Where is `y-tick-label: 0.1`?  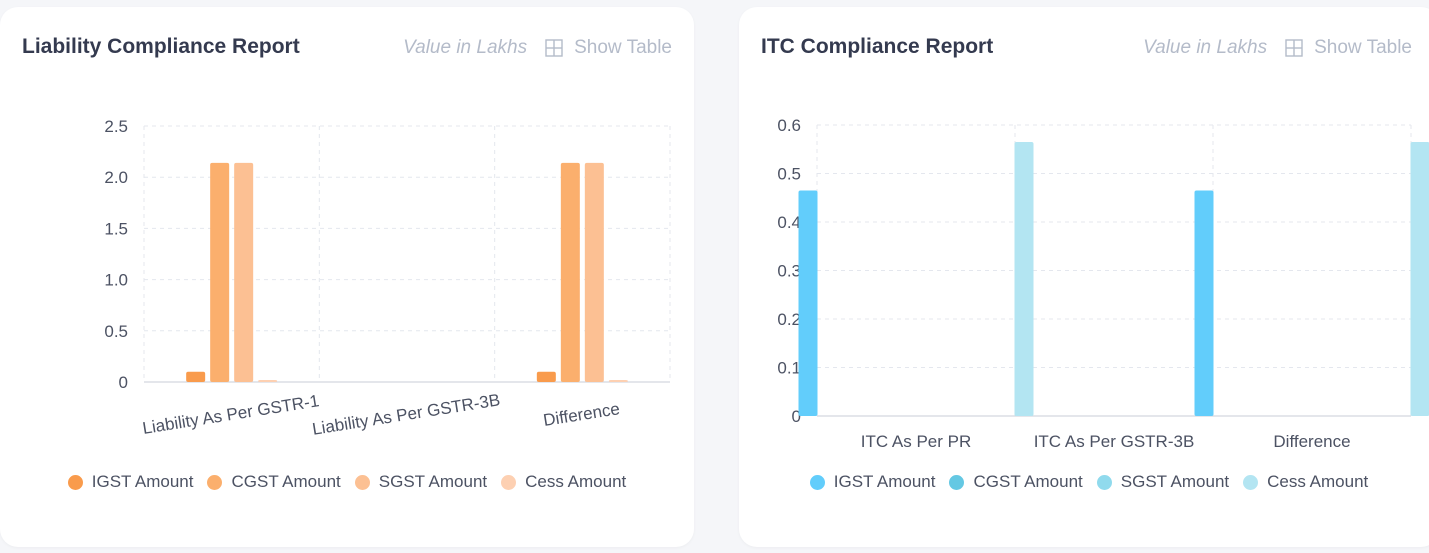 y-tick-label: 0.1 is located at coordinates (789, 368).